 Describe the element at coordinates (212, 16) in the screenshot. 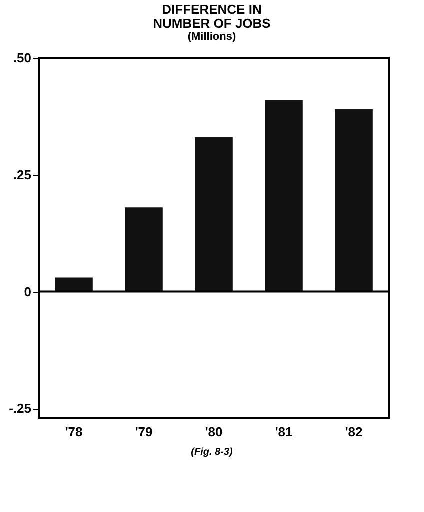

I see `chart-title: DIFFERENCE IN NUMBER OF JOBS` at that location.